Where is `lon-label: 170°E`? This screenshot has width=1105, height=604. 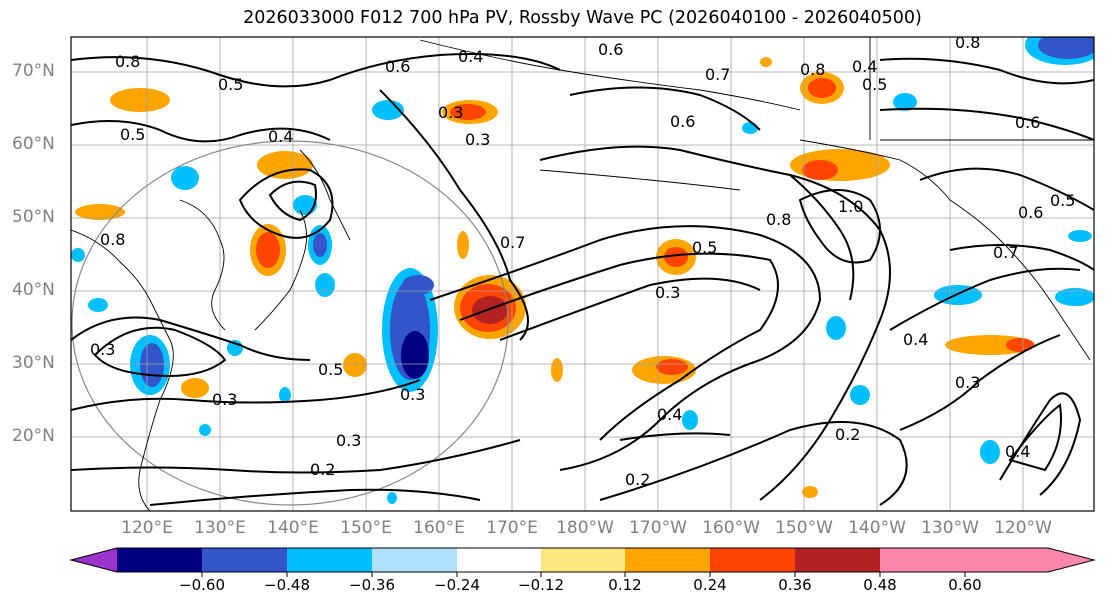 lon-label: 170°E is located at coordinates (512, 528).